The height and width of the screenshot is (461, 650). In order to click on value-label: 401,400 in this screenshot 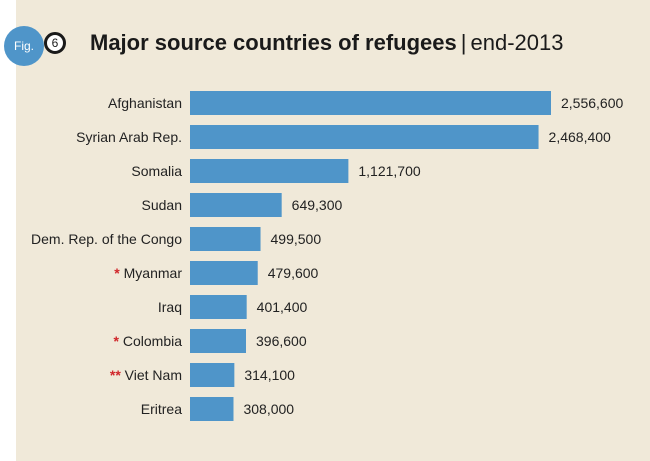, I will do `click(282, 307)`.